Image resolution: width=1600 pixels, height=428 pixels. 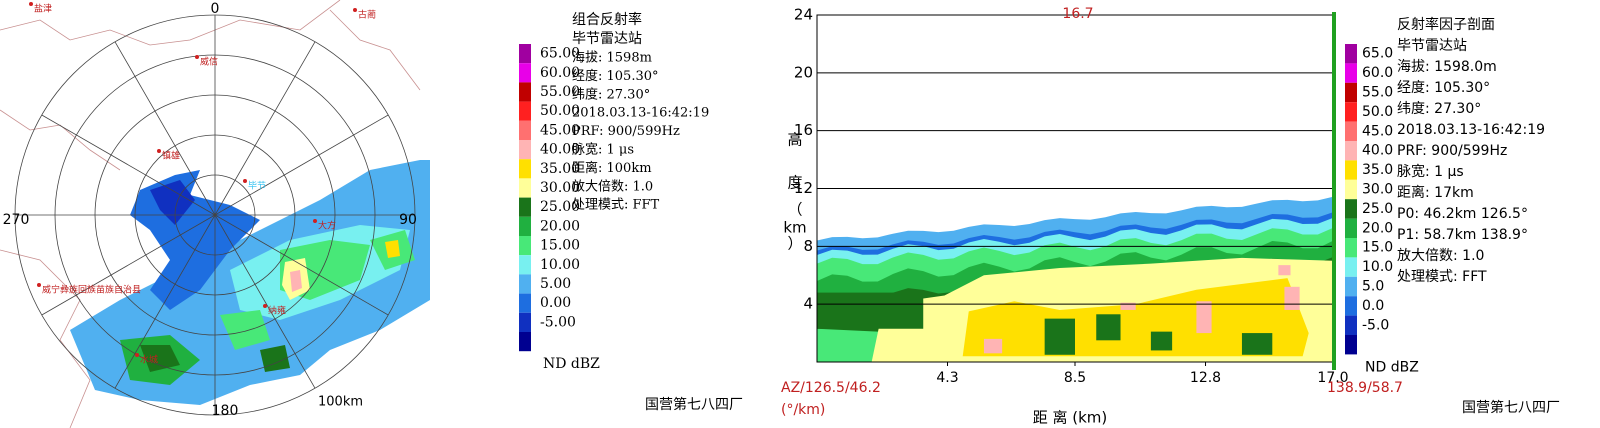 I want to click on place-label: 毕节, so click(x=257, y=186).